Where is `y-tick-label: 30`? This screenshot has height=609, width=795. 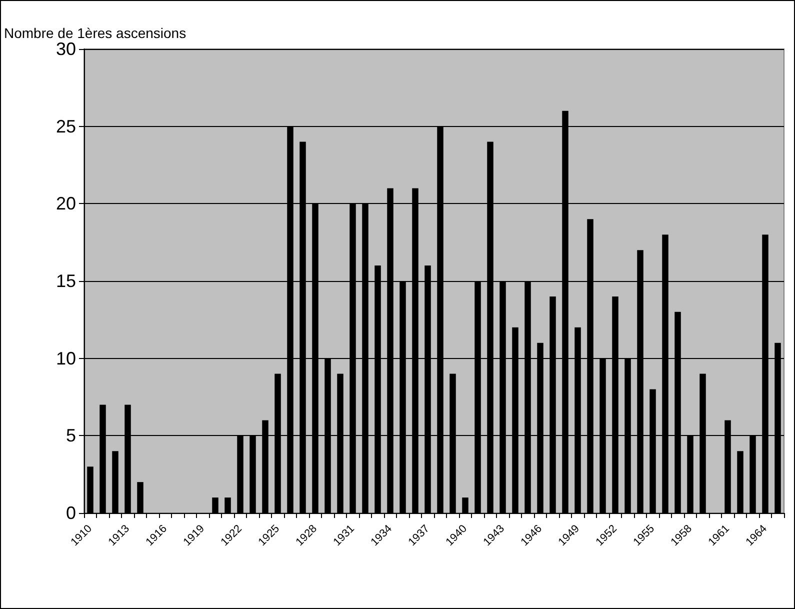 y-tick-label: 30 is located at coordinates (66, 49).